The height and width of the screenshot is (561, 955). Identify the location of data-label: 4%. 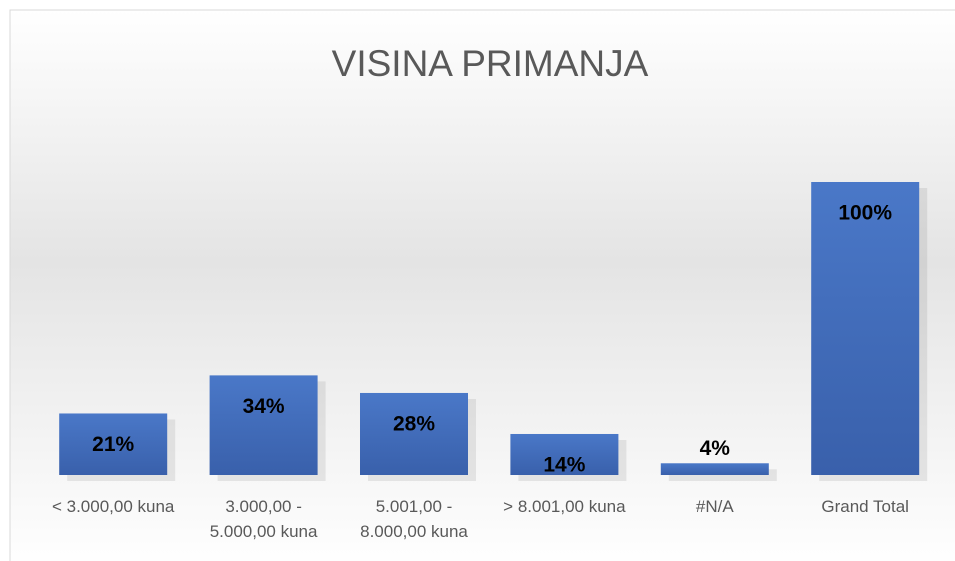
(715, 448).